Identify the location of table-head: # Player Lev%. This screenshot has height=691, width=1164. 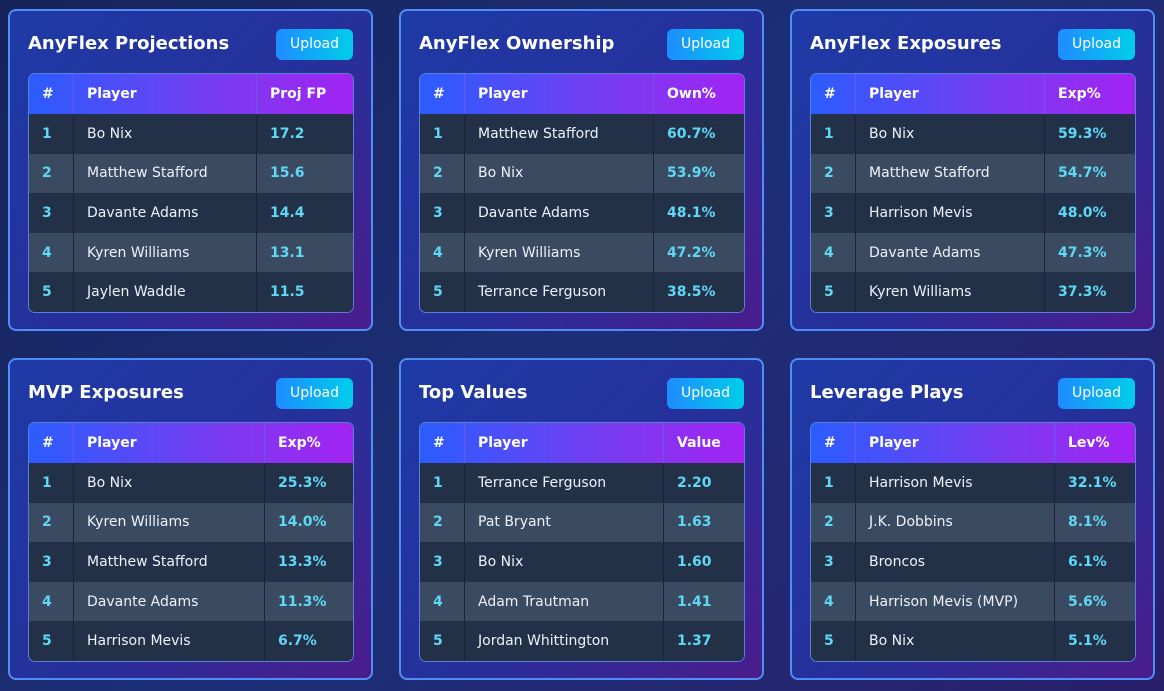
(973, 443).